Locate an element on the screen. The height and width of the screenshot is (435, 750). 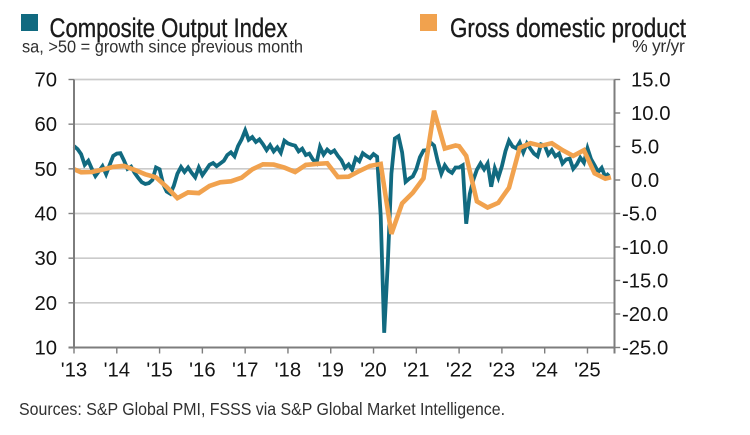
svg-text: 0.0 is located at coordinates (645, 181).